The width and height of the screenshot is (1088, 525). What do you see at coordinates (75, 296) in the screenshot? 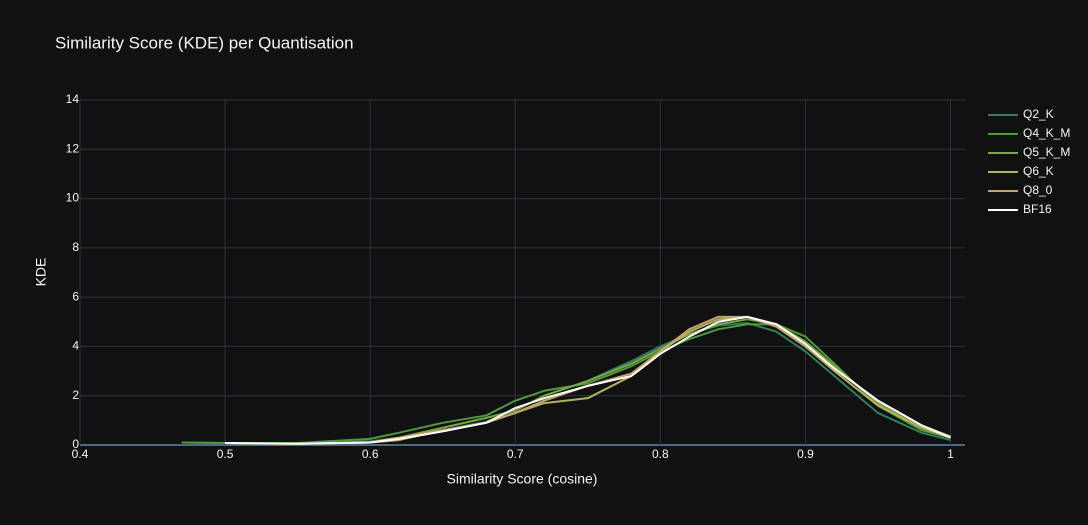
I see `y-tick-label: 6` at bounding box center [75, 296].